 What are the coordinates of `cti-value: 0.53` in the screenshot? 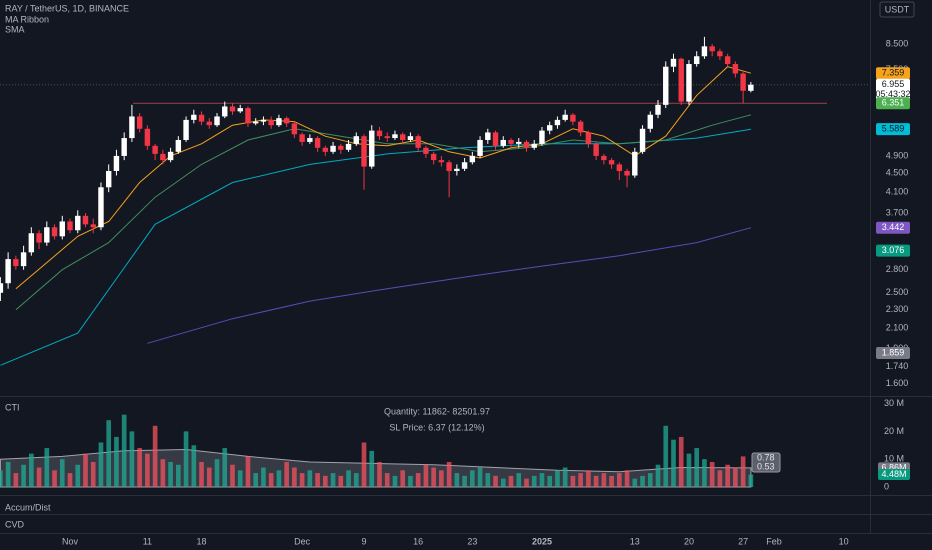 It's located at (766, 466).